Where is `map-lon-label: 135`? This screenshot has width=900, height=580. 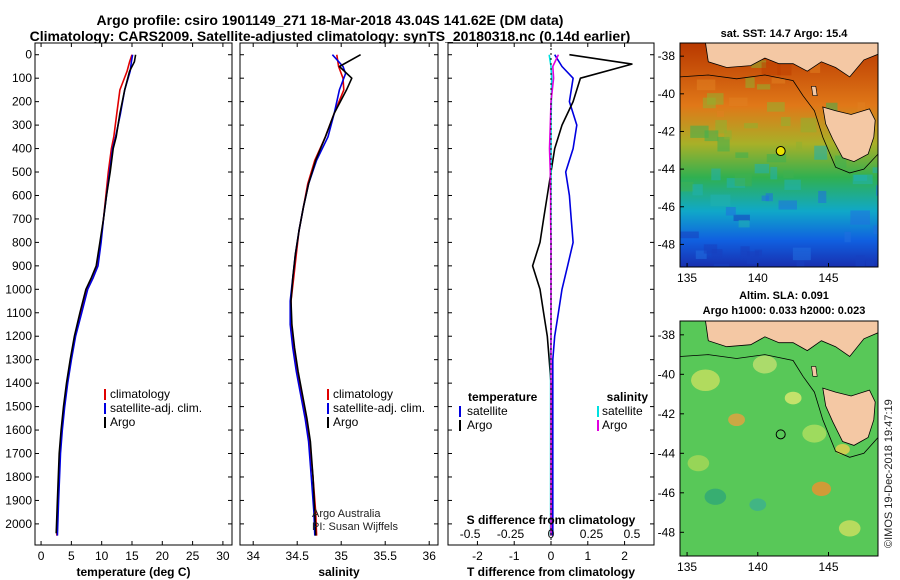 map-lon-label: 135 is located at coordinates (687, 567).